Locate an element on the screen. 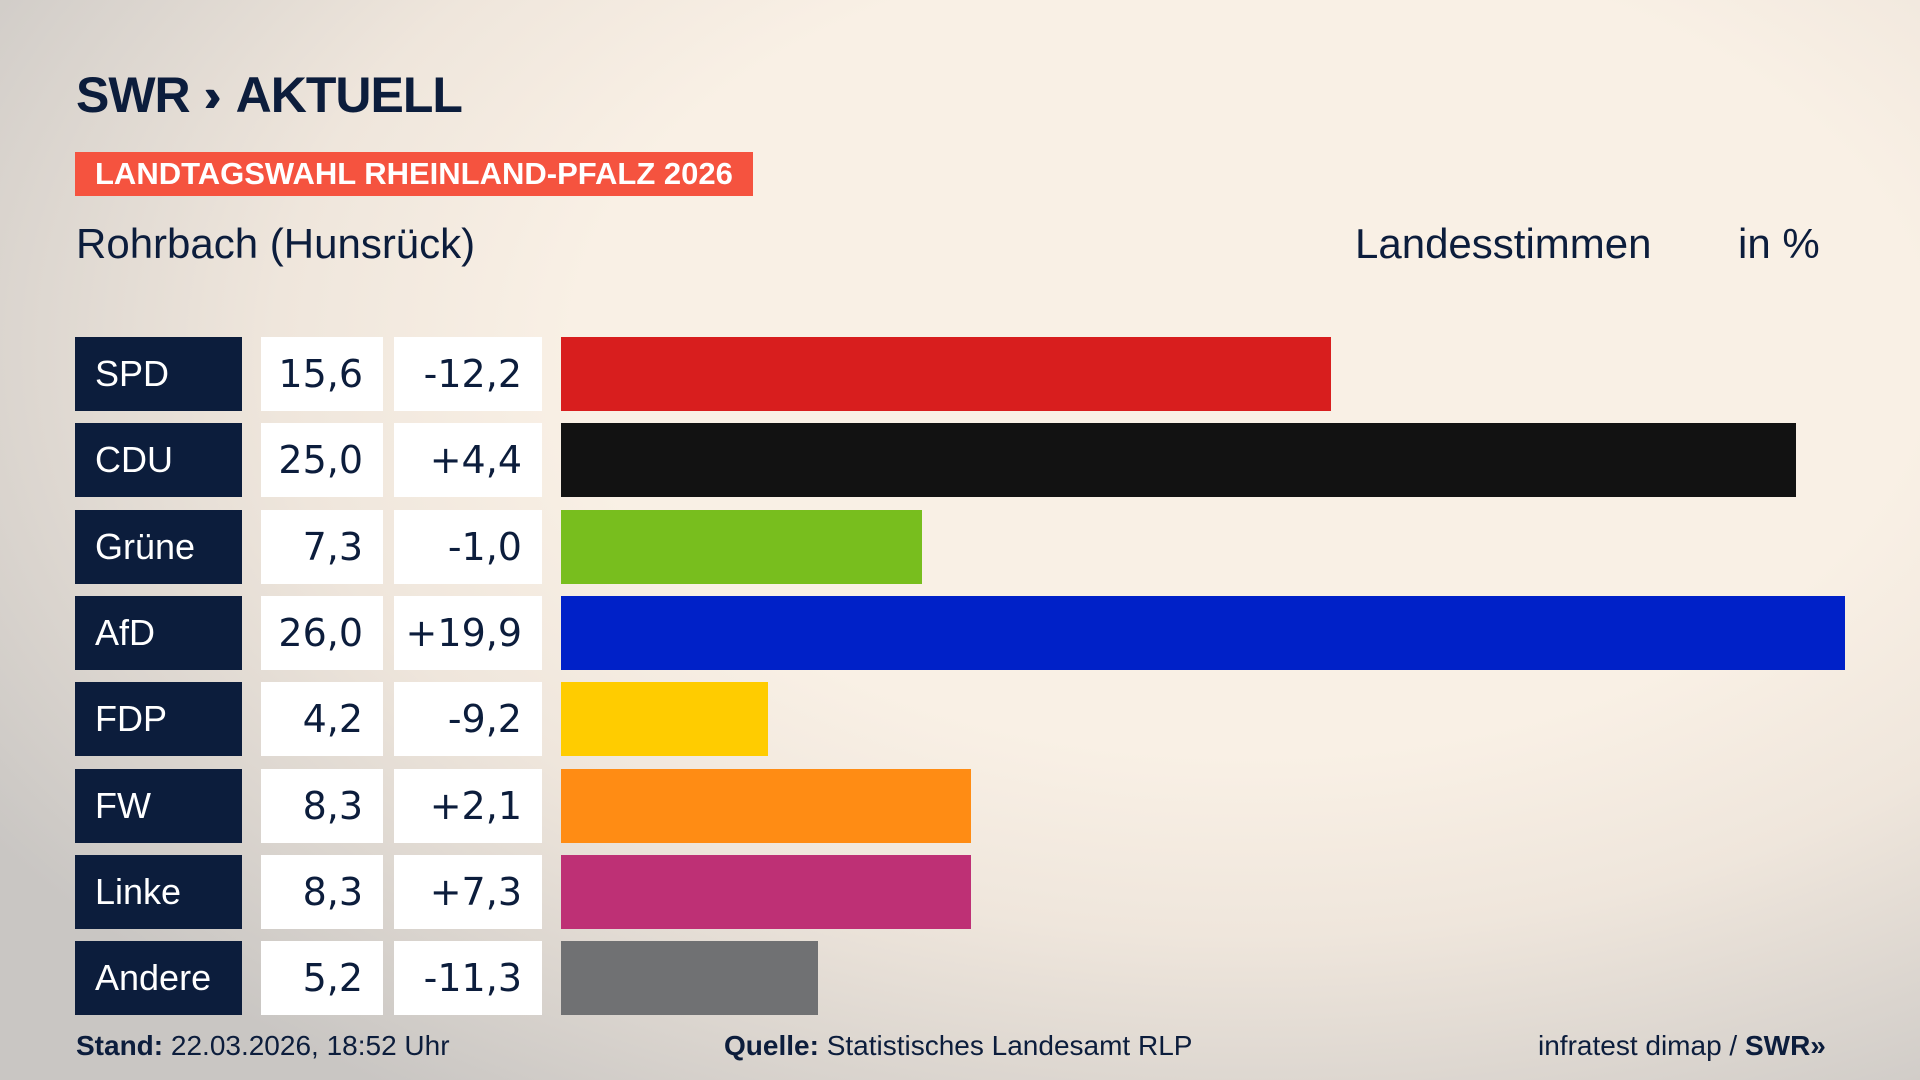  diff-label: -12,2 is located at coordinates (468, 374).